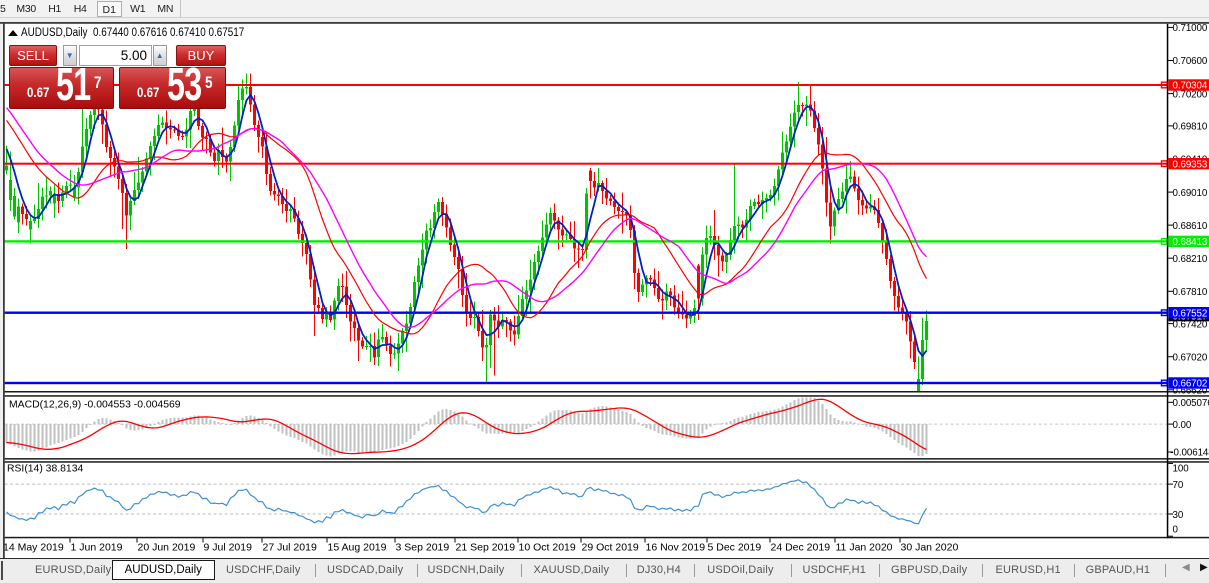 The width and height of the screenshot is (1209, 583). Describe the element at coordinates (97, 548) in the screenshot. I see `svg-text: 1 Jun 2019` at that location.